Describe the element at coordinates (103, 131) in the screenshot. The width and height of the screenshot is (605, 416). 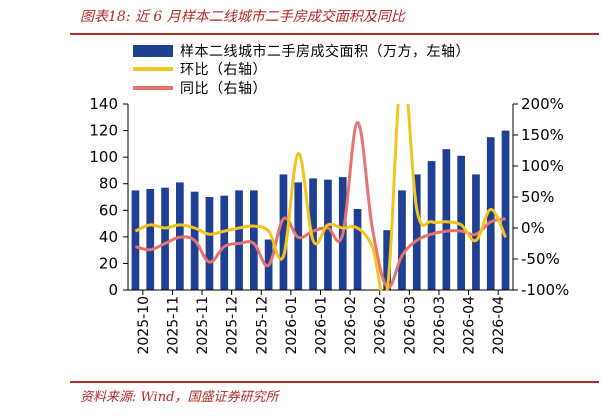
I see `y-left-tick-label: 120` at that location.